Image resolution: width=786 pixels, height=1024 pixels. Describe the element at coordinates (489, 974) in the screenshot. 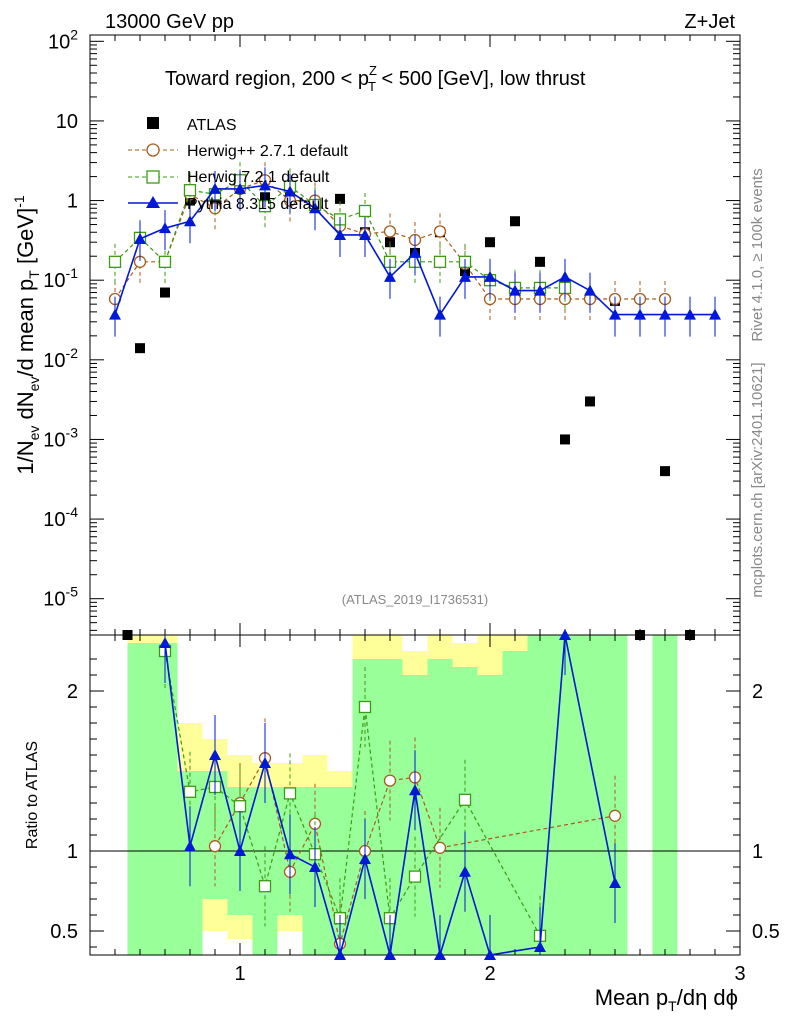

I see `x-tick-label: 2` at that location.